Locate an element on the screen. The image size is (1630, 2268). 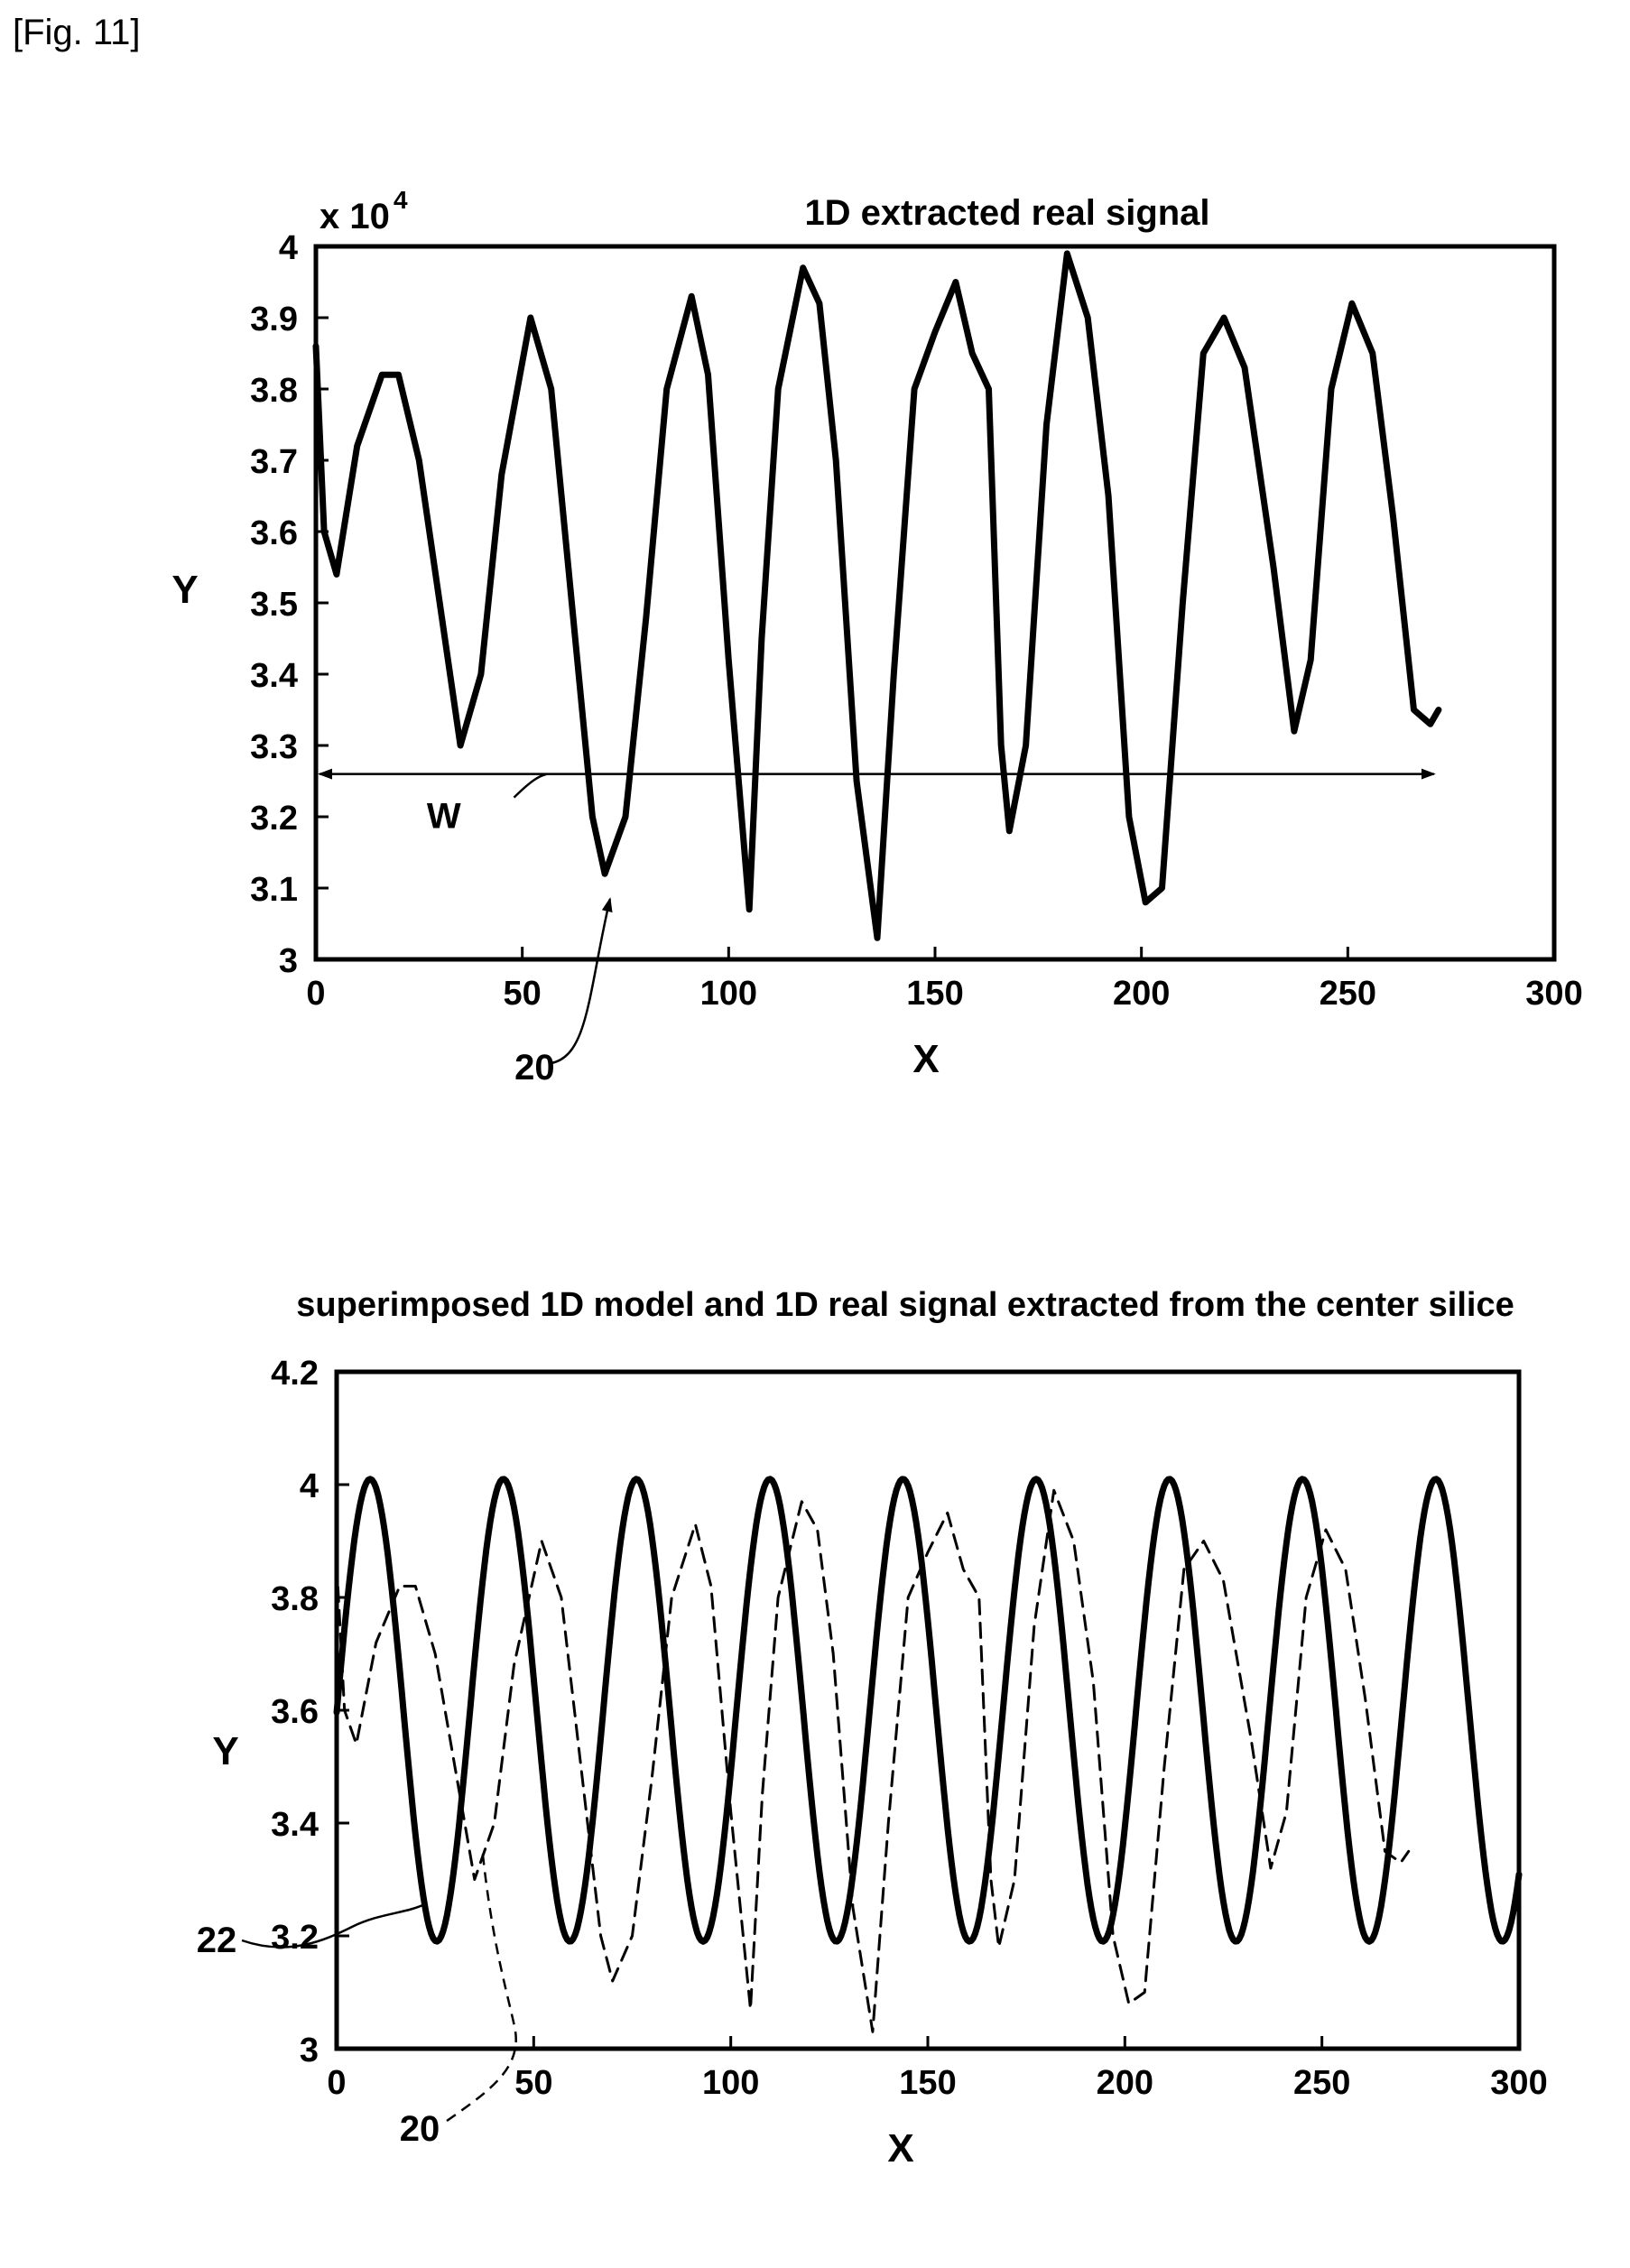
chart1-multiplier-label: x 10 is located at coordinates (355, 217).